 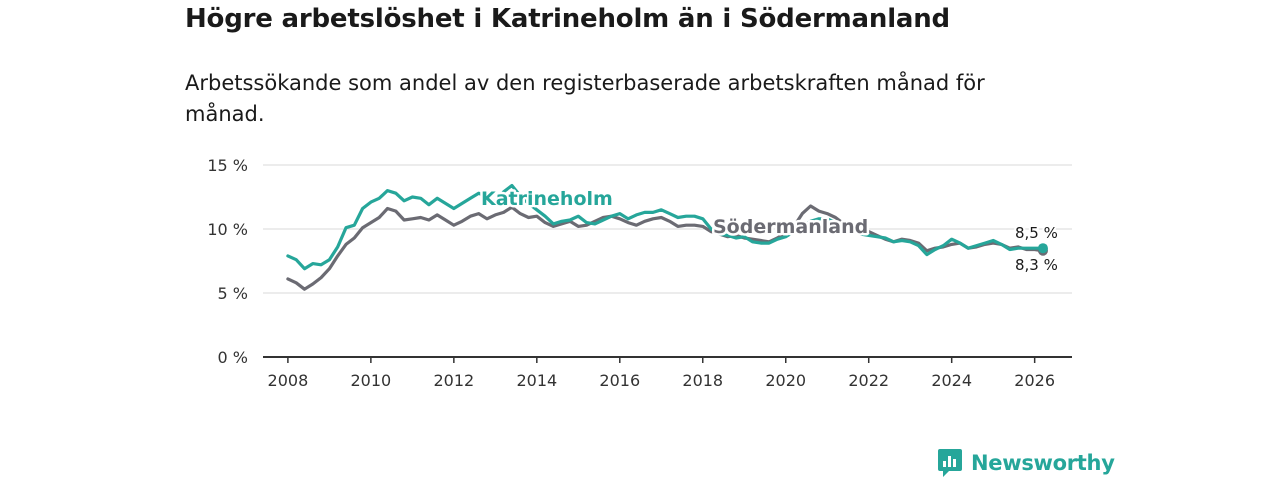 What do you see at coordinates (371, 380) in the screenshot?
I see `x-tick-label: 2010` at bounding box center [371, 380].